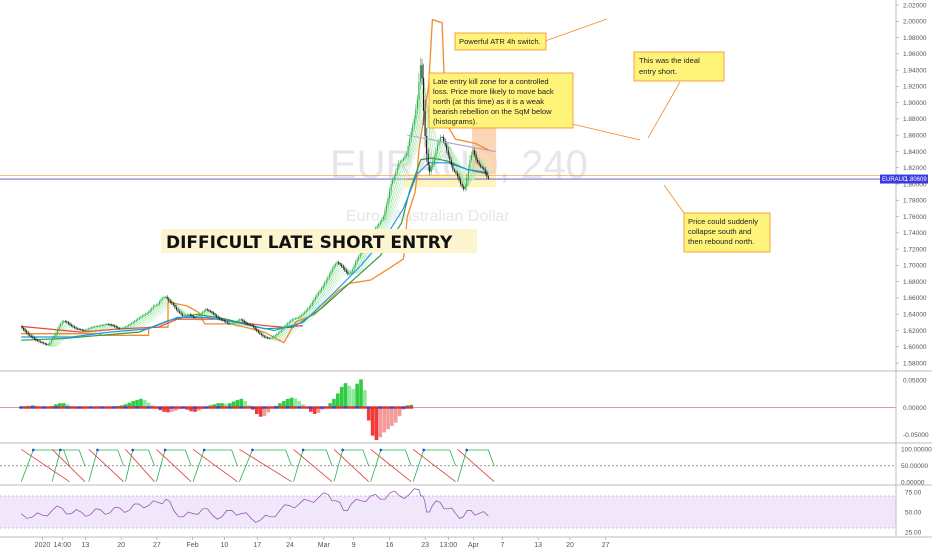 Image resolution: width=932 pixels, height=555 pixels. What do you see at coordinates (448, 512) in the screenshot?
I see `rsi-band` at bounding box center [448, 512].